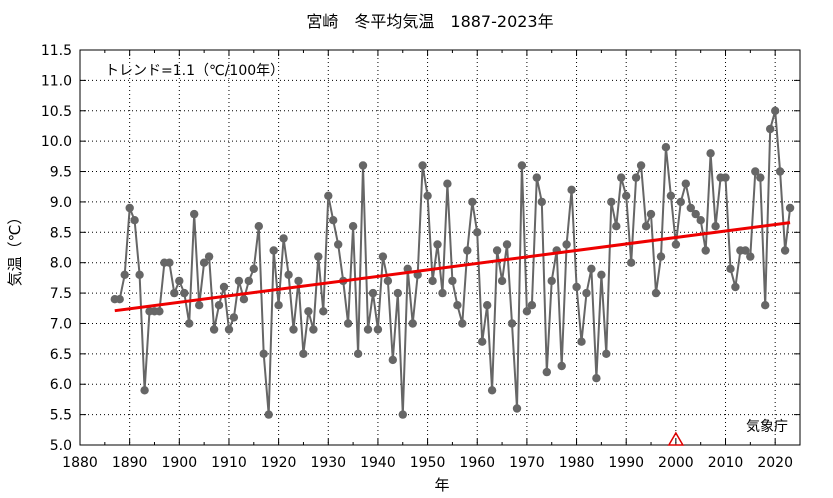 This screenshot has width=833, height=498. I want to click on x-tick-label: 1900, so click(179, 463).